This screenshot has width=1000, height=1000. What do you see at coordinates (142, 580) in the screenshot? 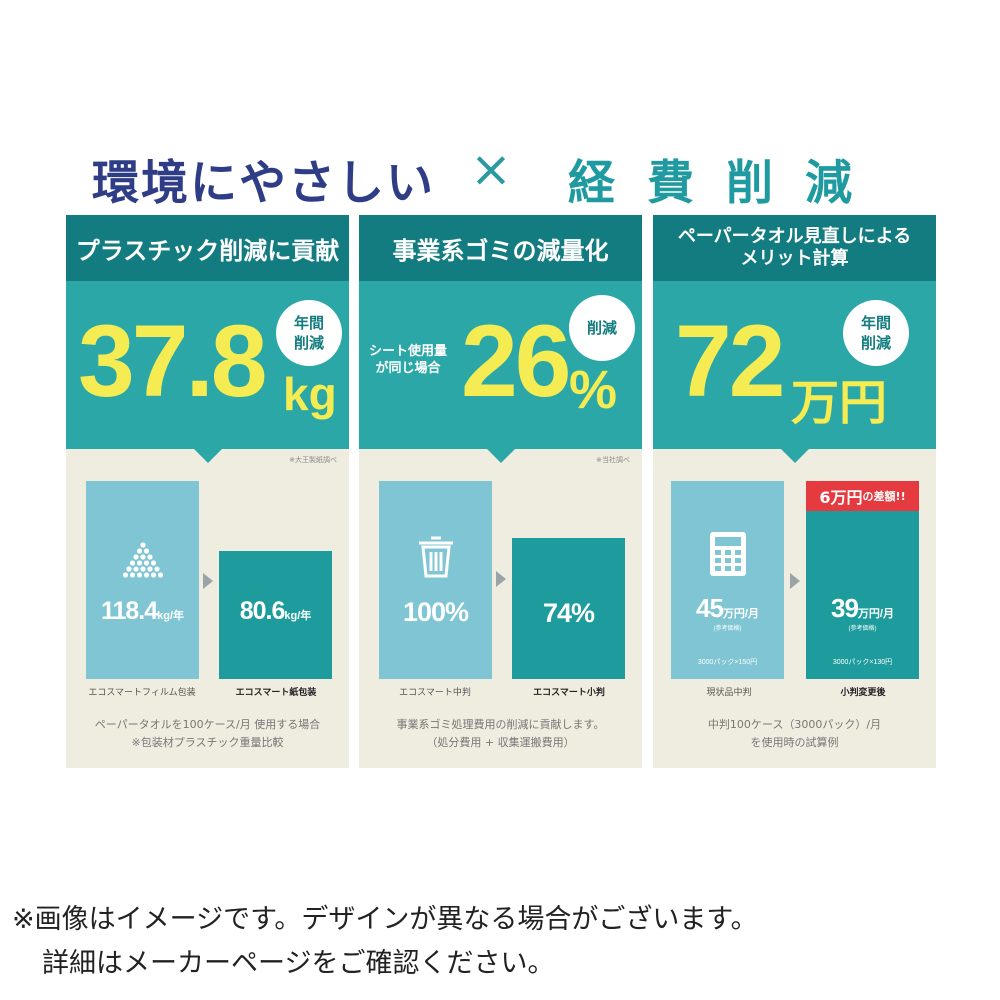
I see `before-box: 118.4kg/年` at bounding box center [142, 580].